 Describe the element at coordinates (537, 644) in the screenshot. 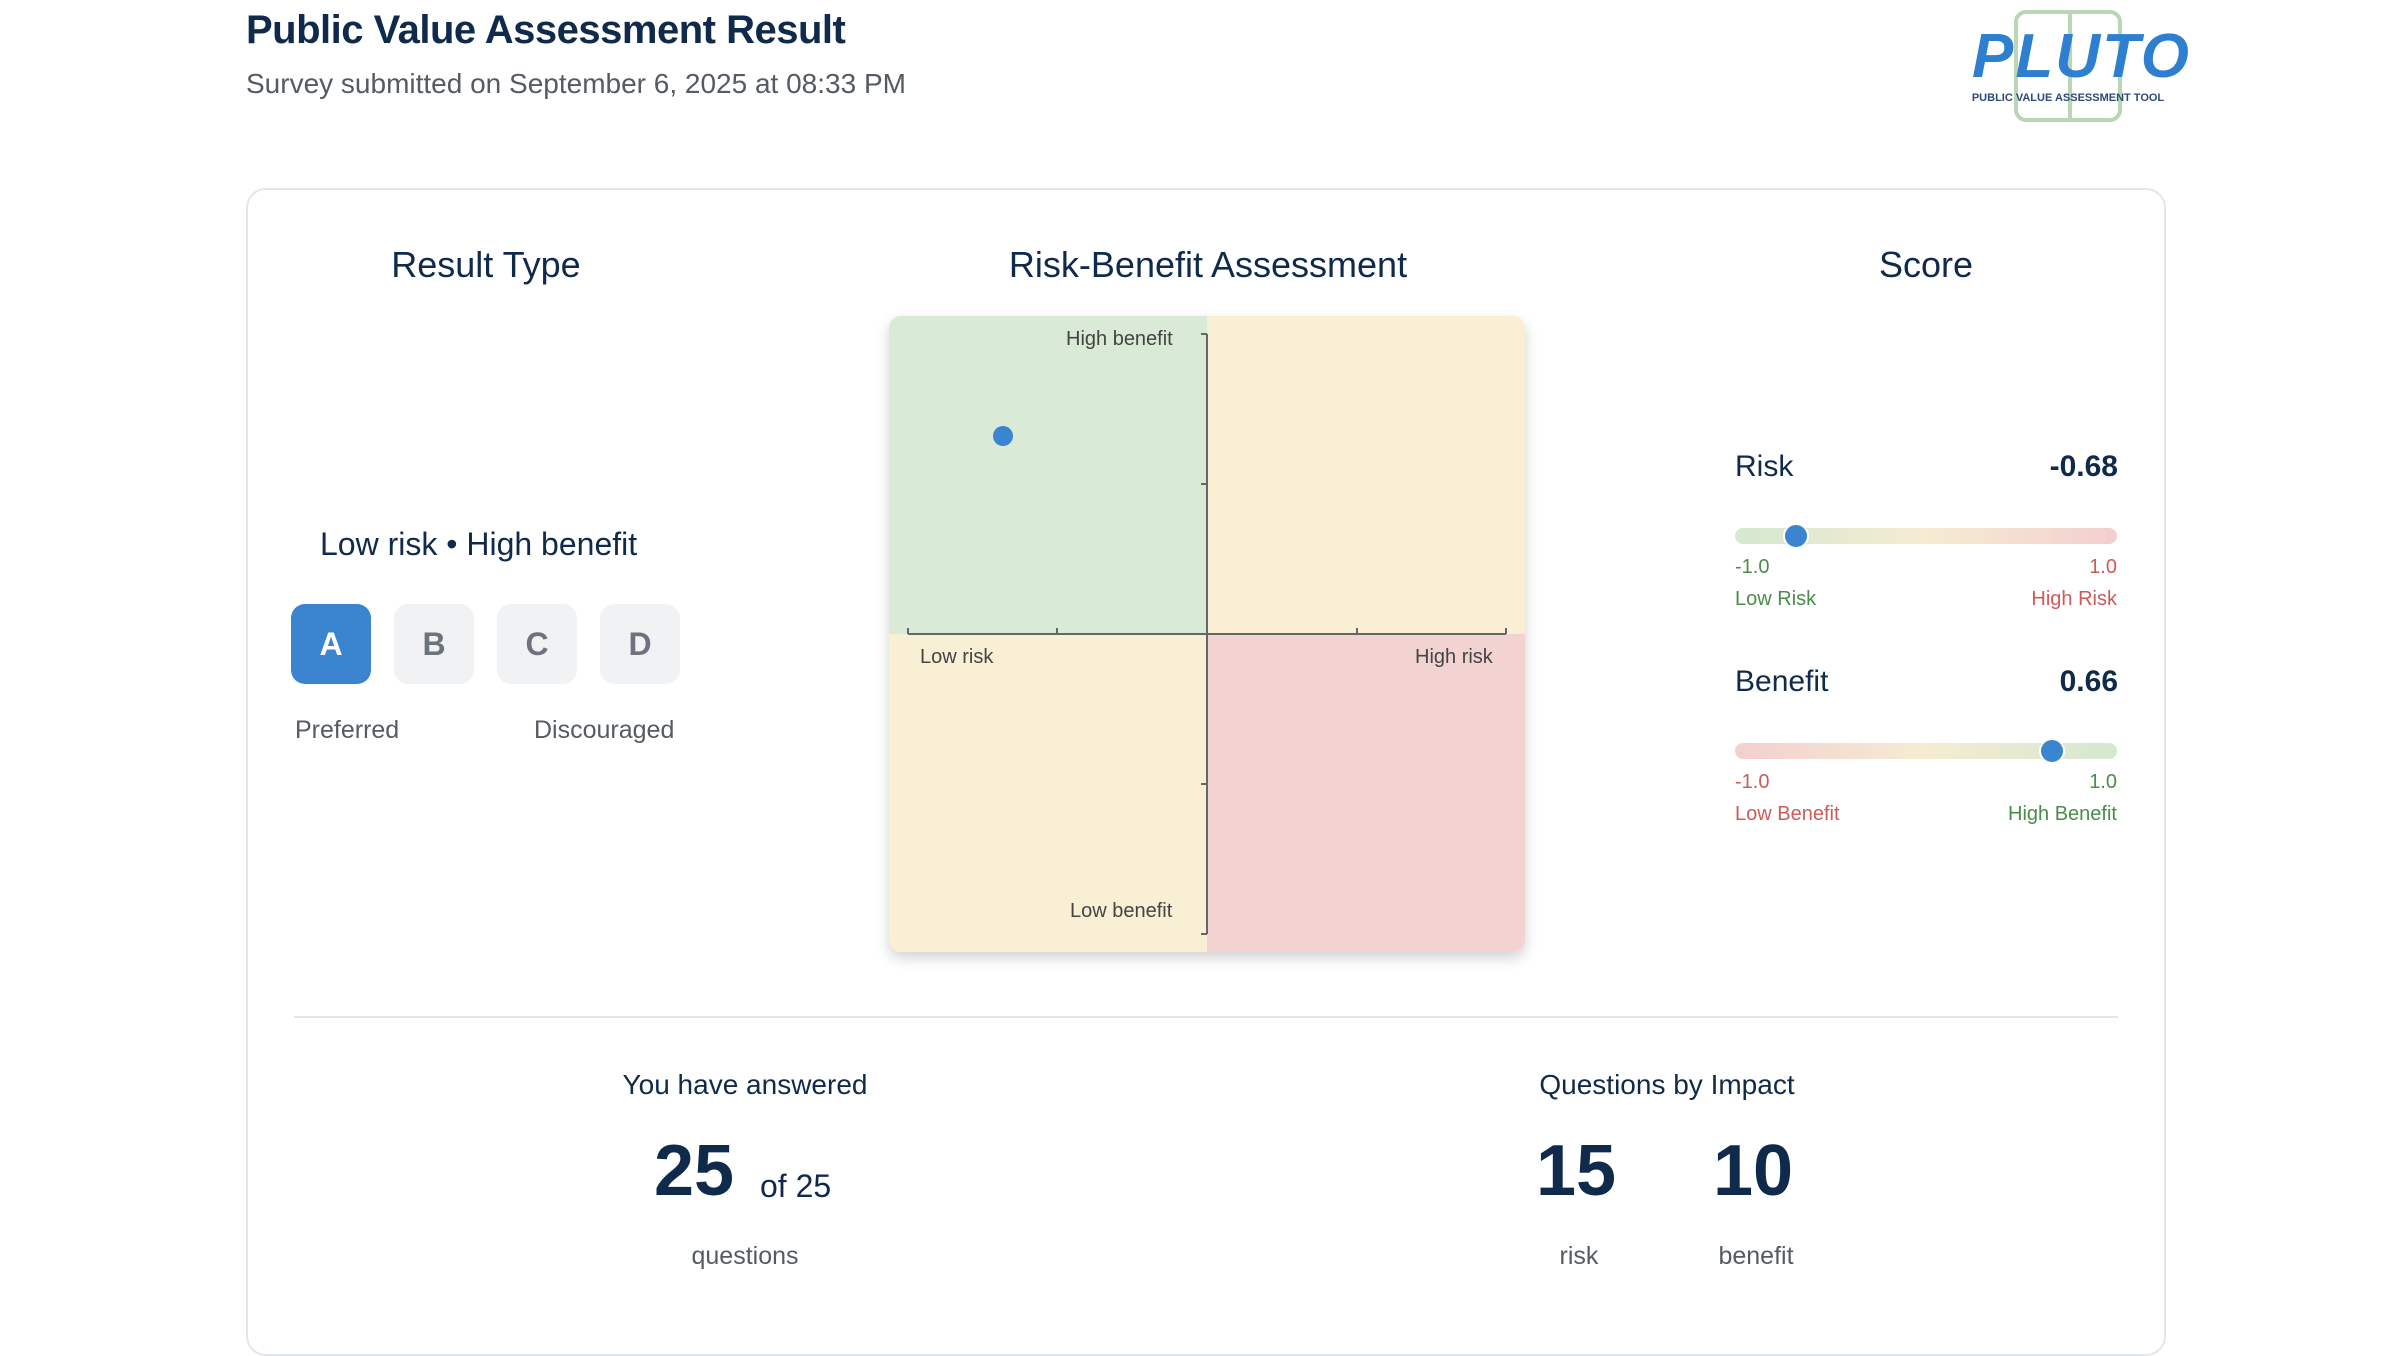

I see `grade-c: C` at that location.